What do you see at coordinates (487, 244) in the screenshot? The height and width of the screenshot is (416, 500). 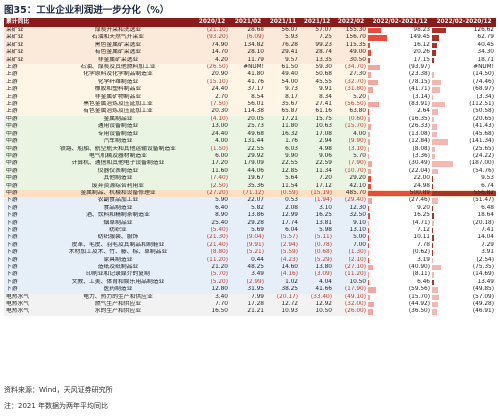 I see `diff-value: 7.29` at bounding box center [487, 244].